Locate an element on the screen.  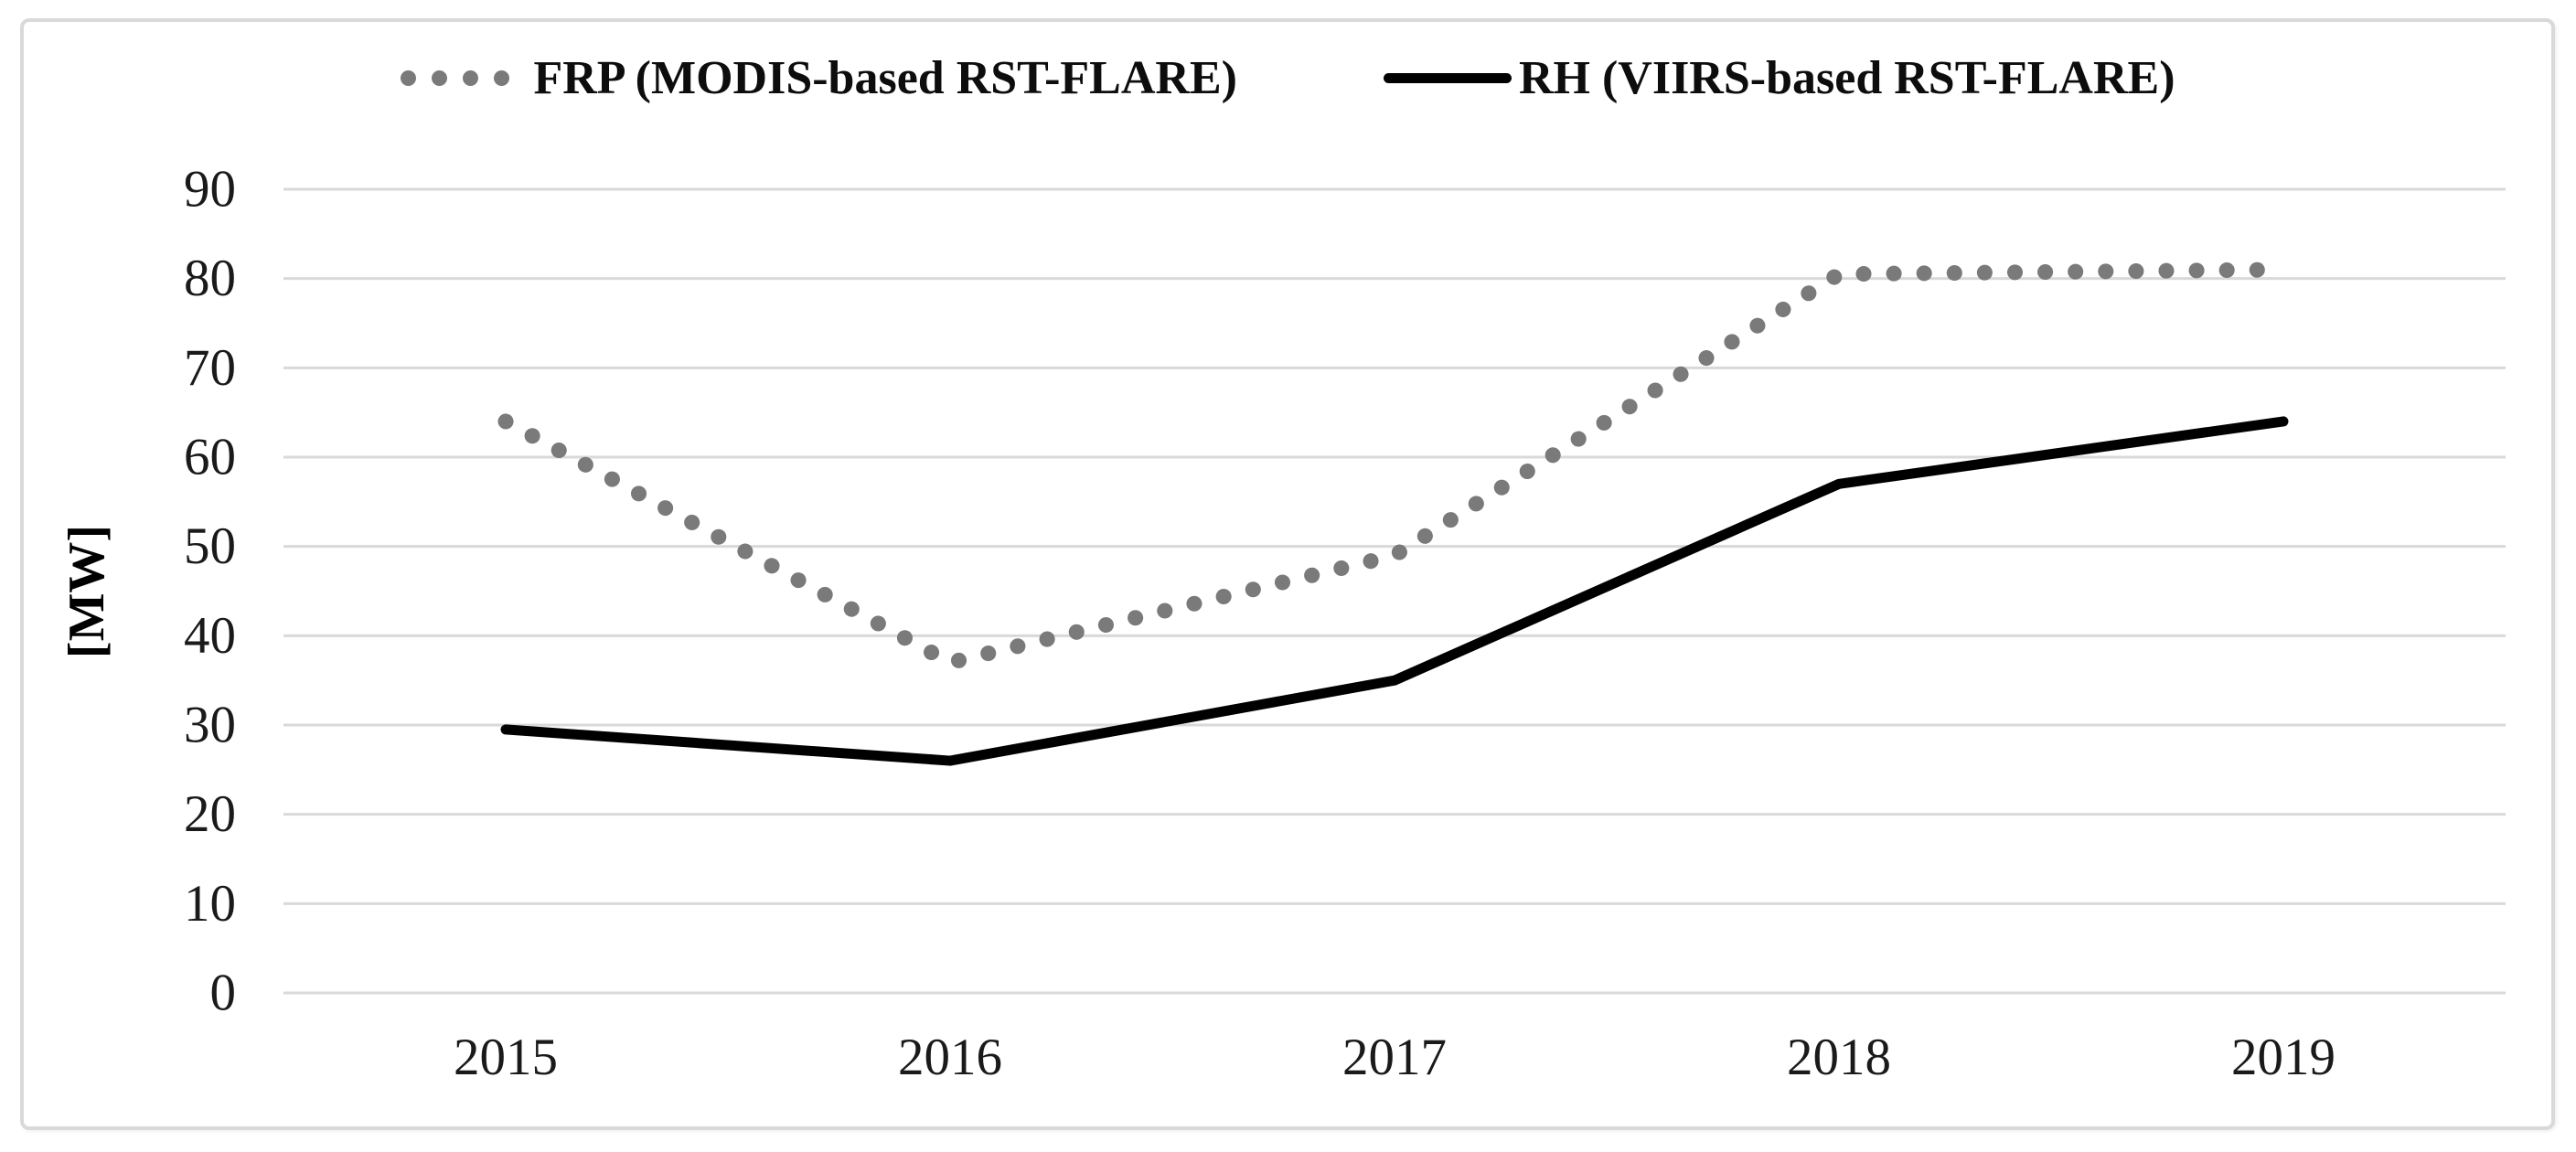
y-axis-tick-label: 50 is located at coordinates (210, 546).